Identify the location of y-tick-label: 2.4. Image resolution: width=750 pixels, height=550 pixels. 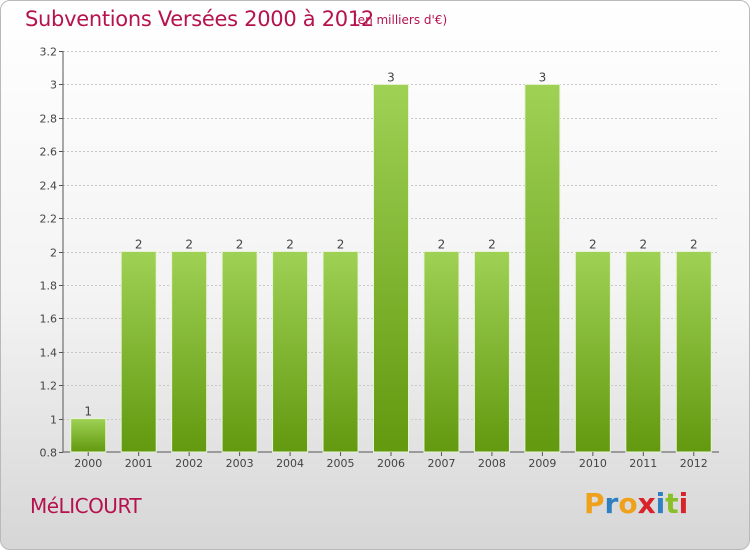
(49, 186).